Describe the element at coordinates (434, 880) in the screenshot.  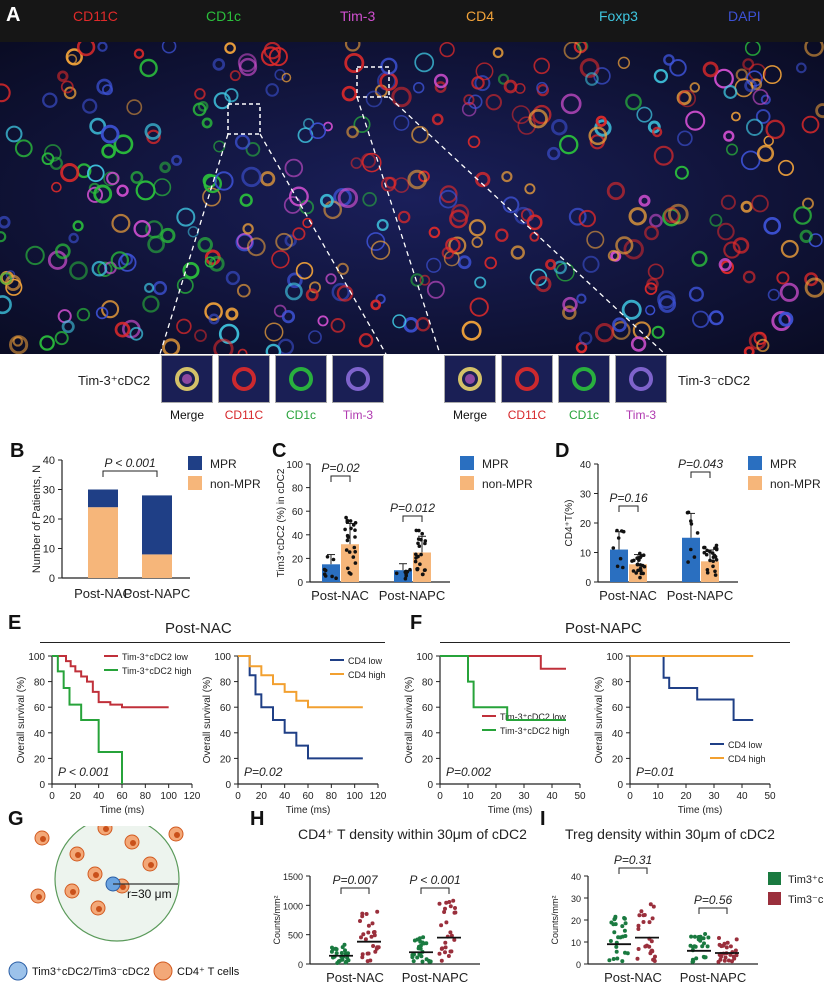
I see `p-value-label: P < 0.001` at that location.